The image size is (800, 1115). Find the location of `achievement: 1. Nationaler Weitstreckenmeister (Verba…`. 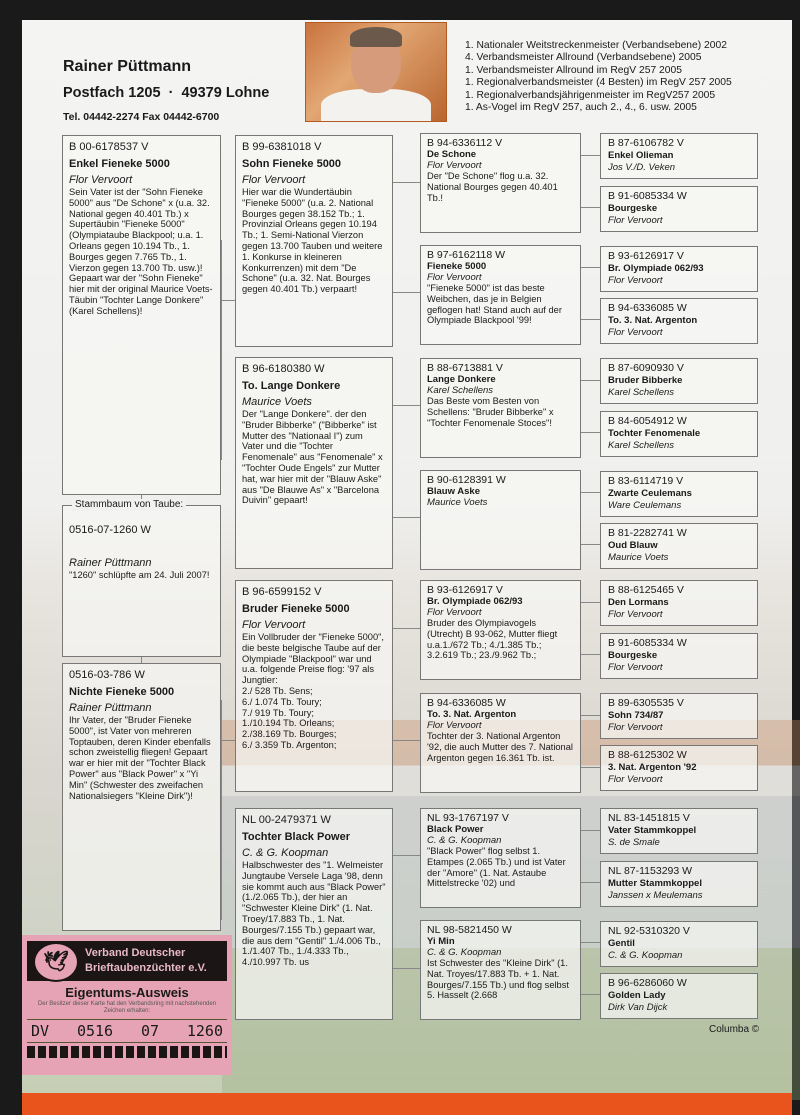

achievement: 1. Nationaler Weitstreckenmeister (Verba… is located at coordinates (596, 45).